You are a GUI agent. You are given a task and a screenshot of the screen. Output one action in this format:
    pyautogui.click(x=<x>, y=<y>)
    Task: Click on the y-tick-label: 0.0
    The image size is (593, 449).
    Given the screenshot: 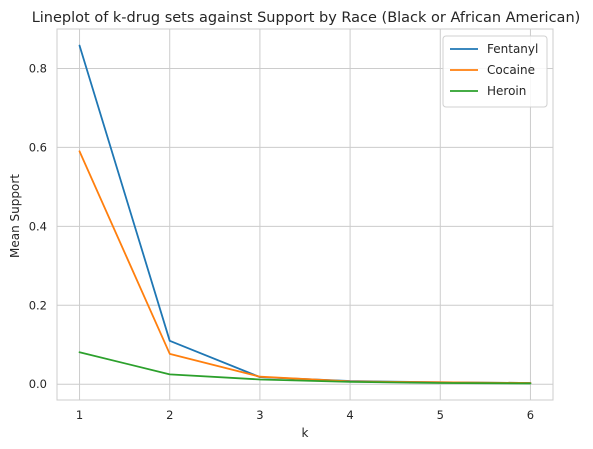 What is the action you would take?
    pyautogui.click(x=38, y=384)
    